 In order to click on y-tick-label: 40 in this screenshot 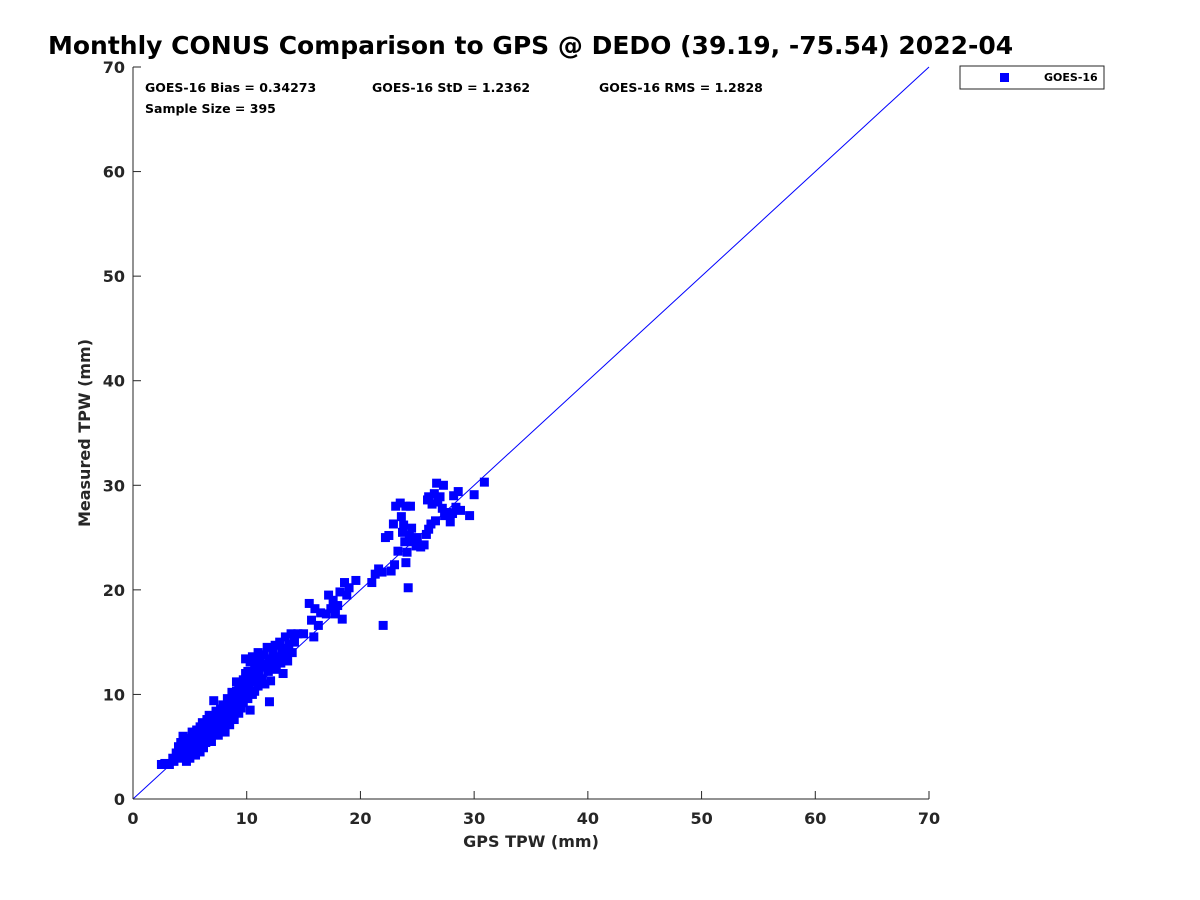, I will do `click(114, 381)`.